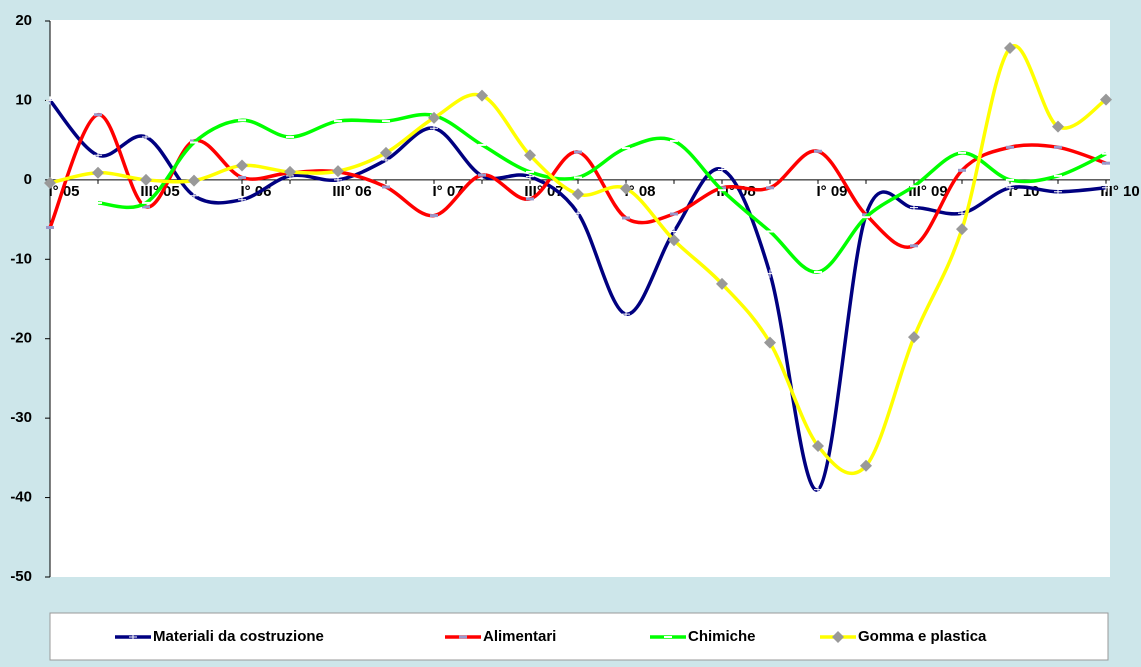 The image size is (1141, 667). What do you see at coordinates (1023, 191) in the screenshot?
I see `x-tick-label: I° 10` at bounding box center [1023, 191].